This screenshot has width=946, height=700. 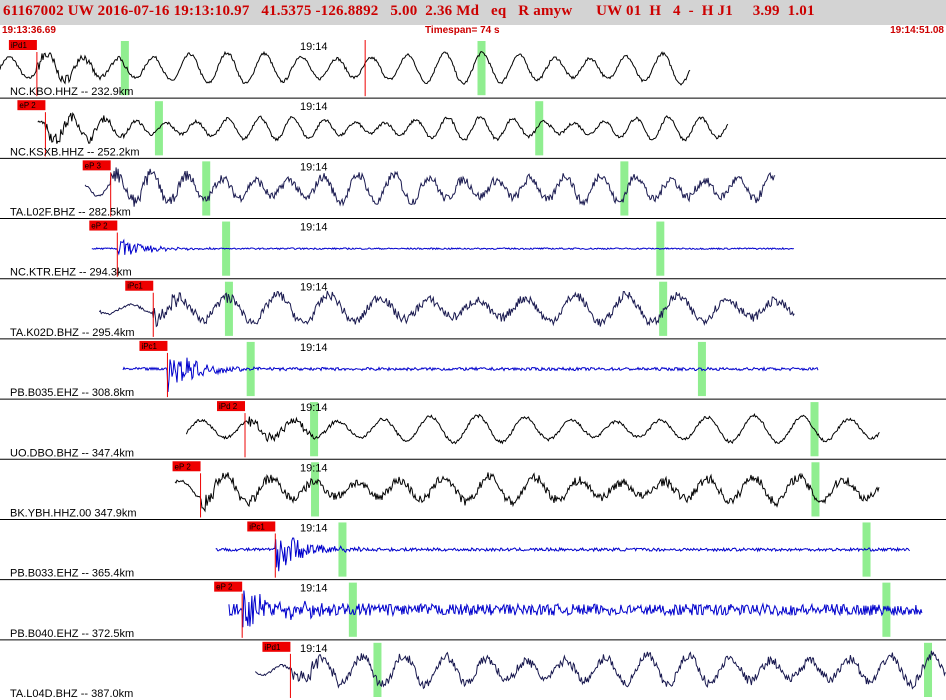 What do you see at coordinates (71, 273) in the screenshot?
I see `station-label: NC.KTR.EHZ -- 294.3km` at bounding box center [71, 273].